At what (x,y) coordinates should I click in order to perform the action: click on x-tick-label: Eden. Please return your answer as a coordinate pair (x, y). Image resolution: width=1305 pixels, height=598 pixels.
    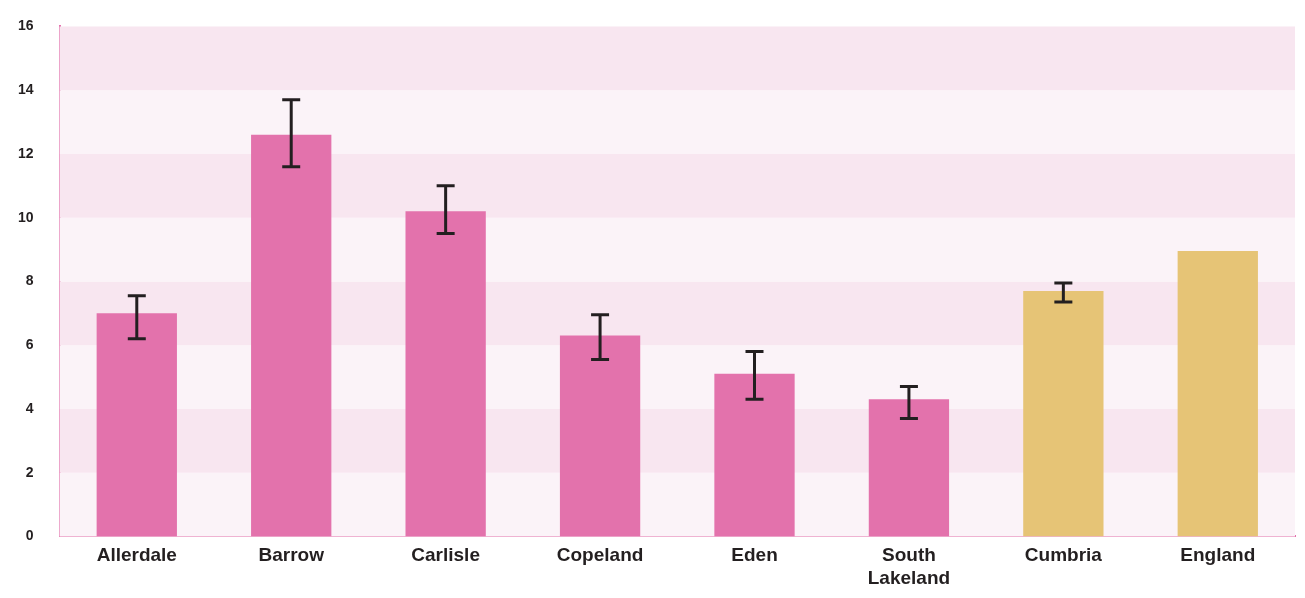
    Looking at the image, I should click on (754, 555).